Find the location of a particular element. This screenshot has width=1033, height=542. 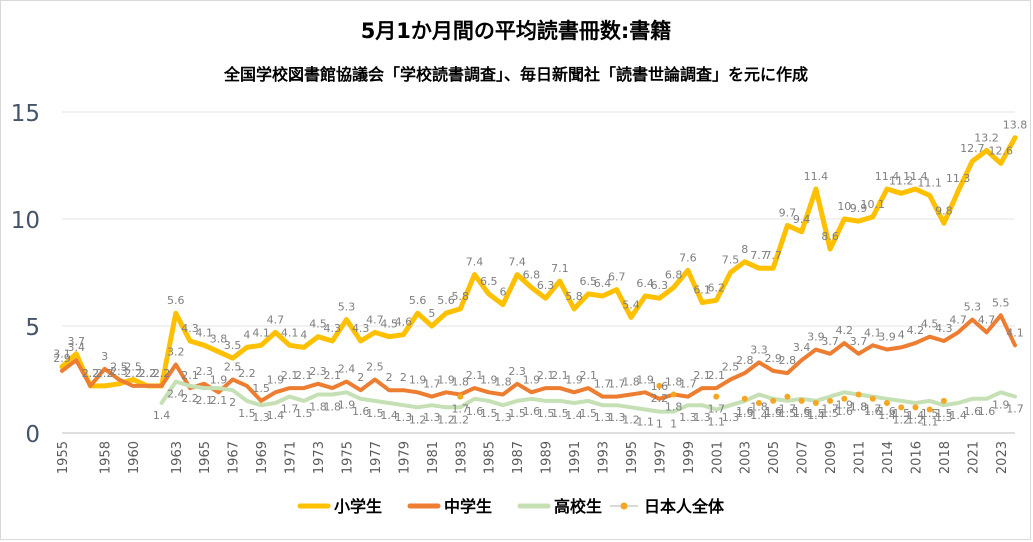

data-label-2-2004: 1.8 is located at coordinates (759, 406).